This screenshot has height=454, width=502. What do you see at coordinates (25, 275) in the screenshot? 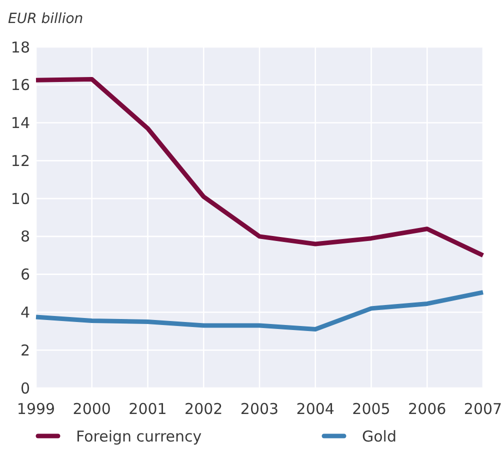
I see `y-tick-label: 6` at bounding box center [25, 275].